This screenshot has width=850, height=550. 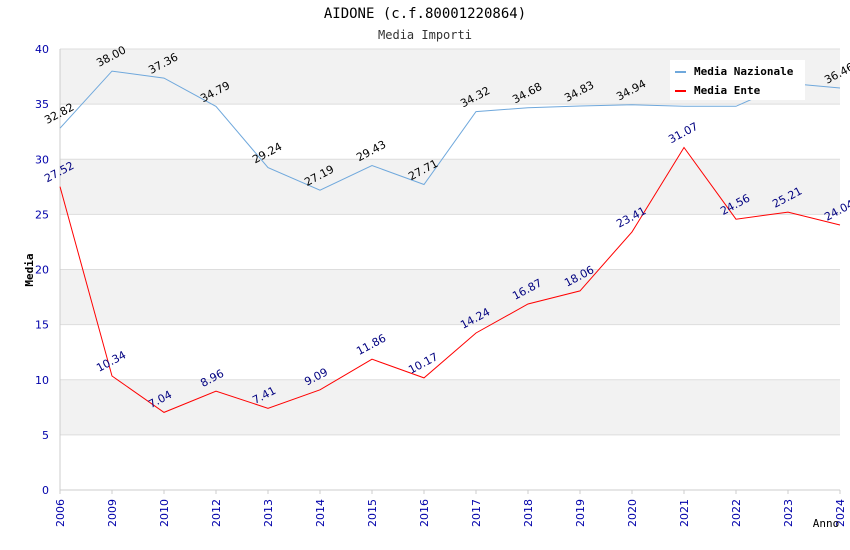 I want to click on legend-label-media-nazionale: Media Nazionale, so click(x=744, y=71).